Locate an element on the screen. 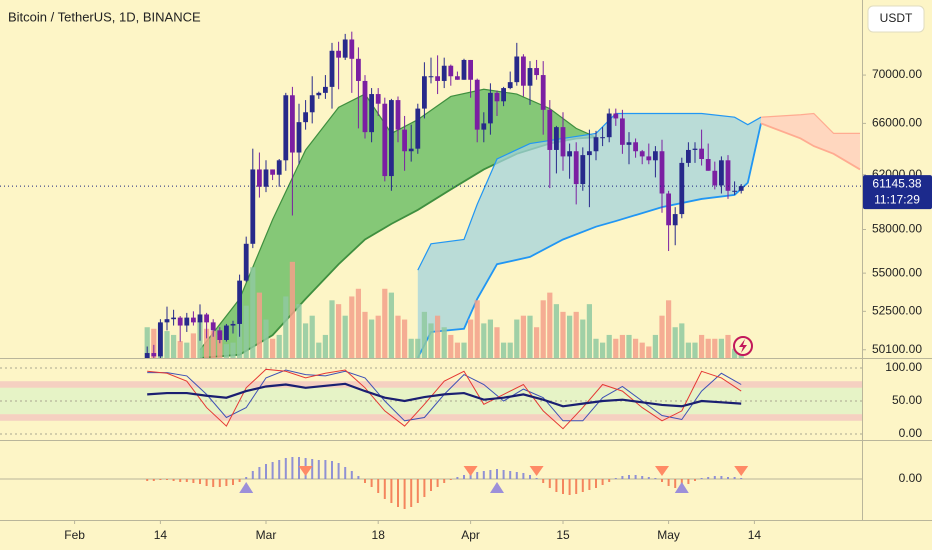 This screenshot has height=550, width=932. currency-label: USDT is located at coordinates (896, 18).